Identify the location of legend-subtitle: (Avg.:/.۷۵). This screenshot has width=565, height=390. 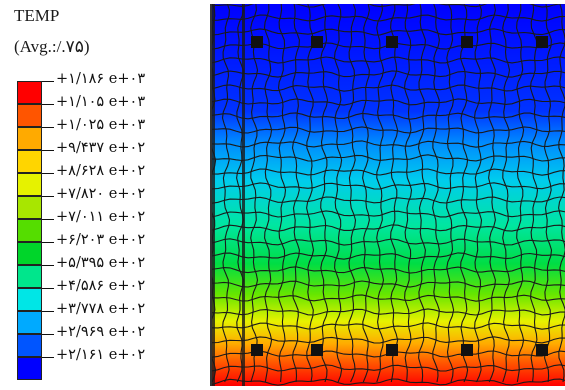
(52, 46).